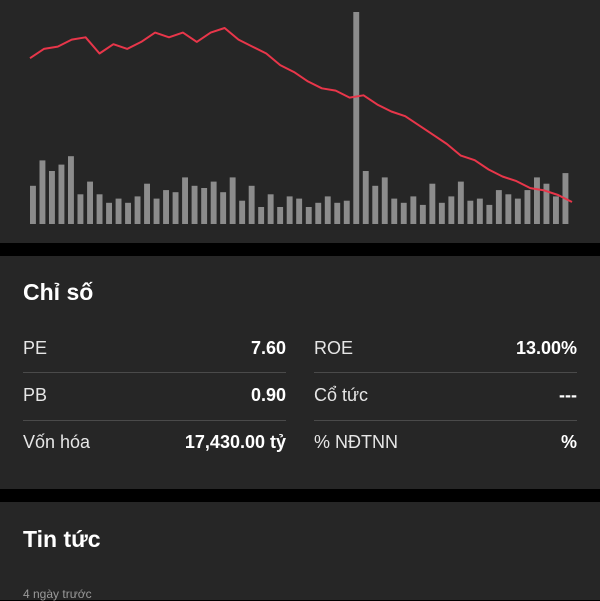 This screenshot has width=600, height=601. I want to click on metric-value: 0.90, so click(268, 395).